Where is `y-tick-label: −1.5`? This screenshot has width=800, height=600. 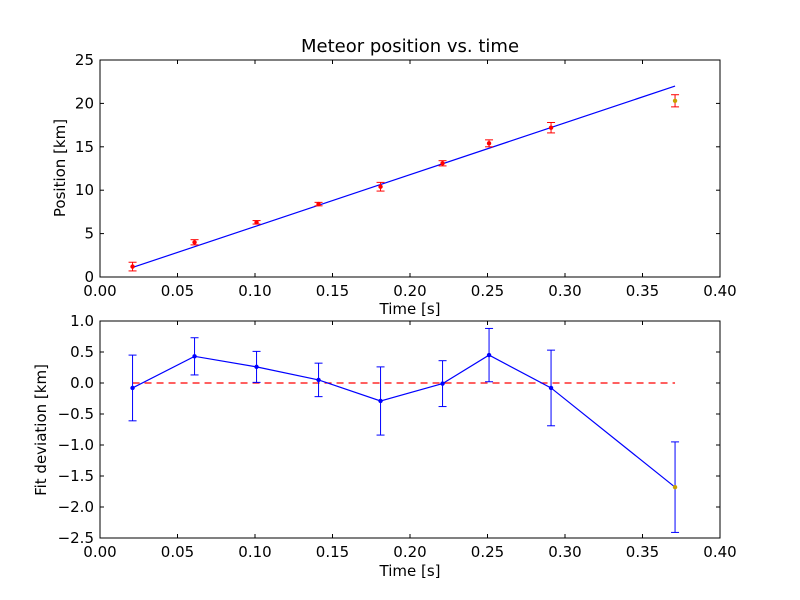 y-tick-label: −1.5 is located at coordinates (76, 476).